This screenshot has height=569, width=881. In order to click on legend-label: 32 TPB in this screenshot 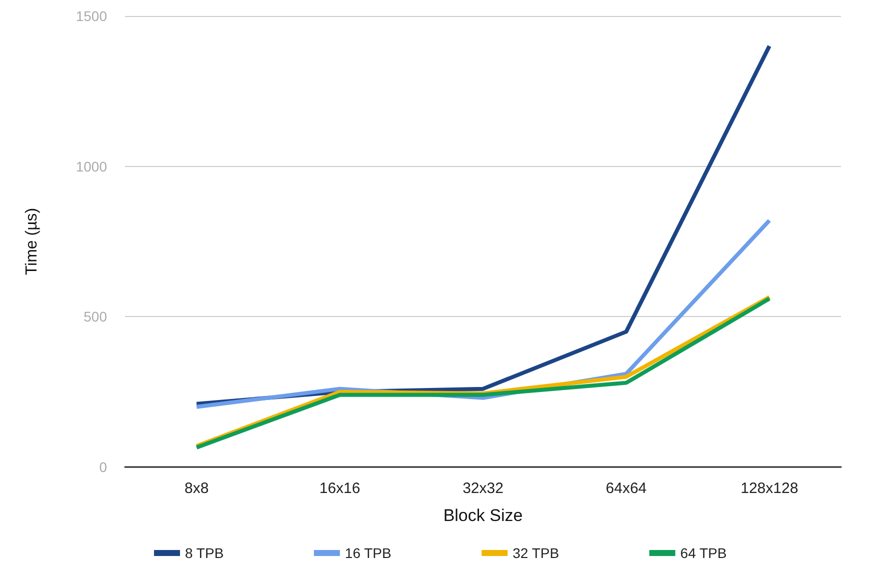, I will do `click(536, 553)`.